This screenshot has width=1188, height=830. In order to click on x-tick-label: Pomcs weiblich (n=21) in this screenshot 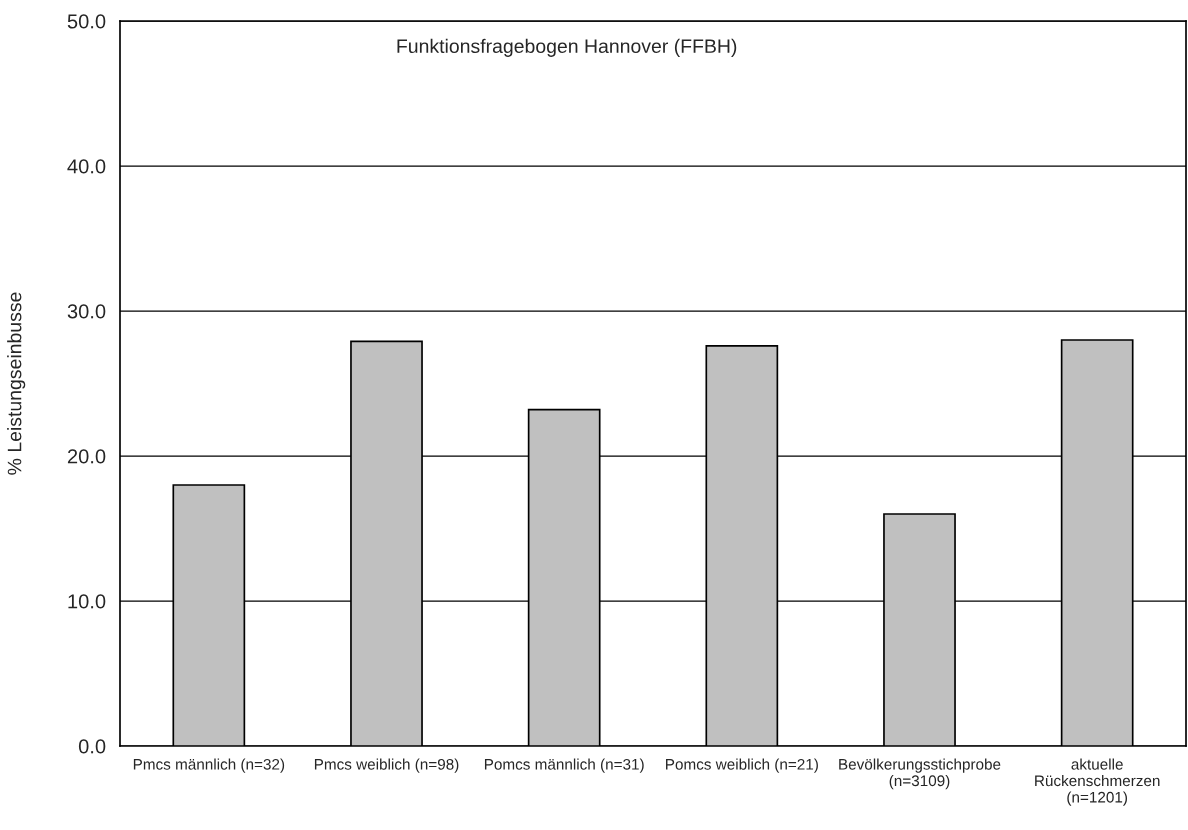, I will do `click(742, 765)`.